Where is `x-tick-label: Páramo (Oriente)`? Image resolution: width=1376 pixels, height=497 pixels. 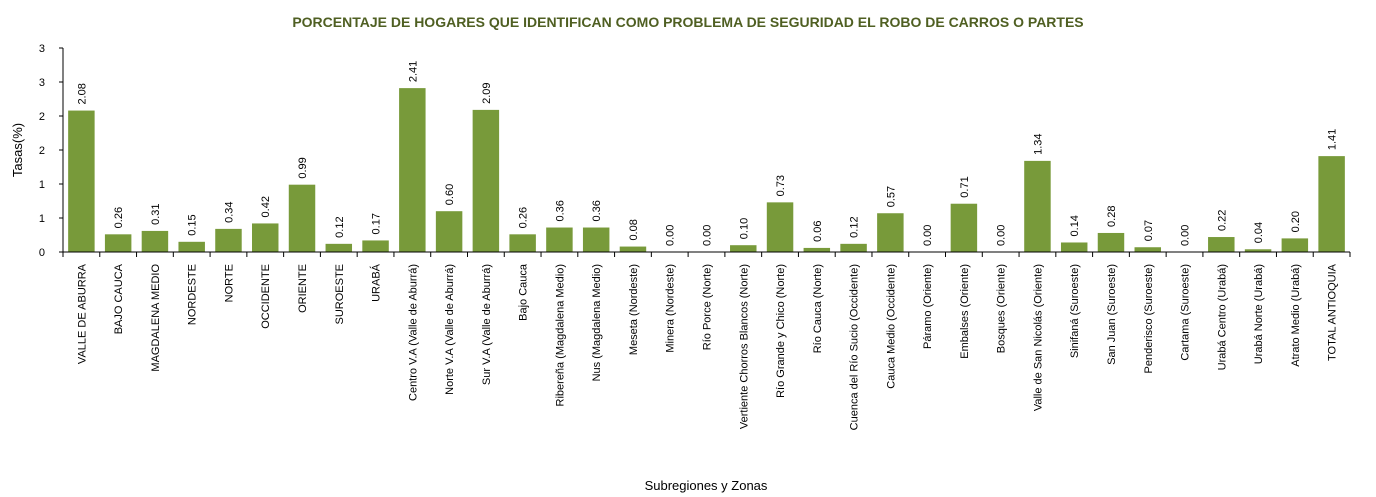 x-tick-label: Páramo (Oriente) is located at coordinates (928, 306).